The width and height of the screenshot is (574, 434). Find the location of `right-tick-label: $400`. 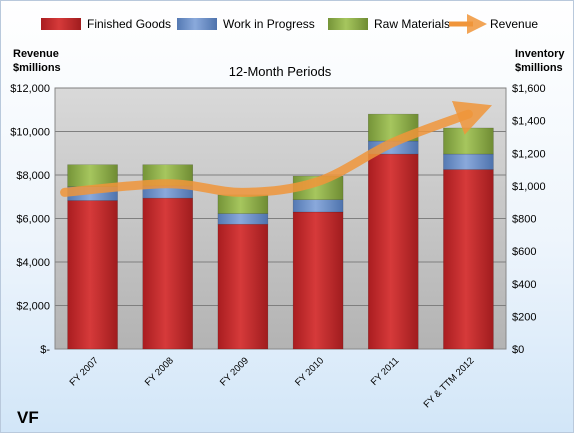

right-tick-label: $400 is located at coordinates (524, 285).